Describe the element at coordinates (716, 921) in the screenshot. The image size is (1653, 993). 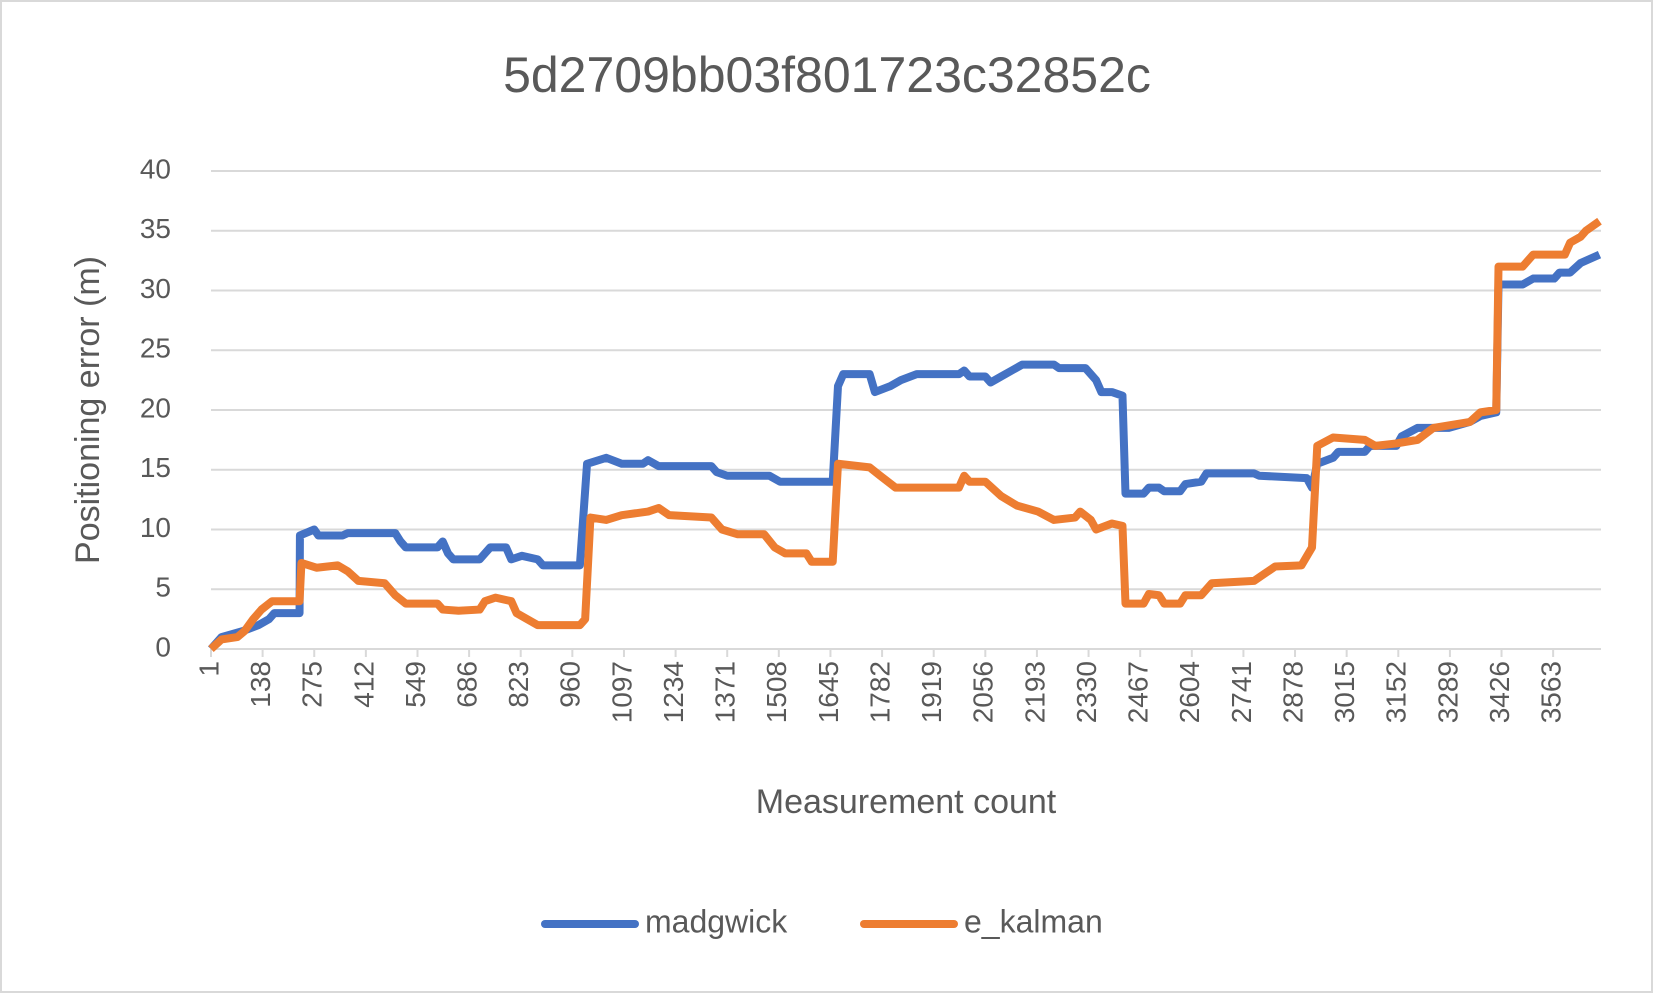
I see `legend-label: madgwick` at that location.